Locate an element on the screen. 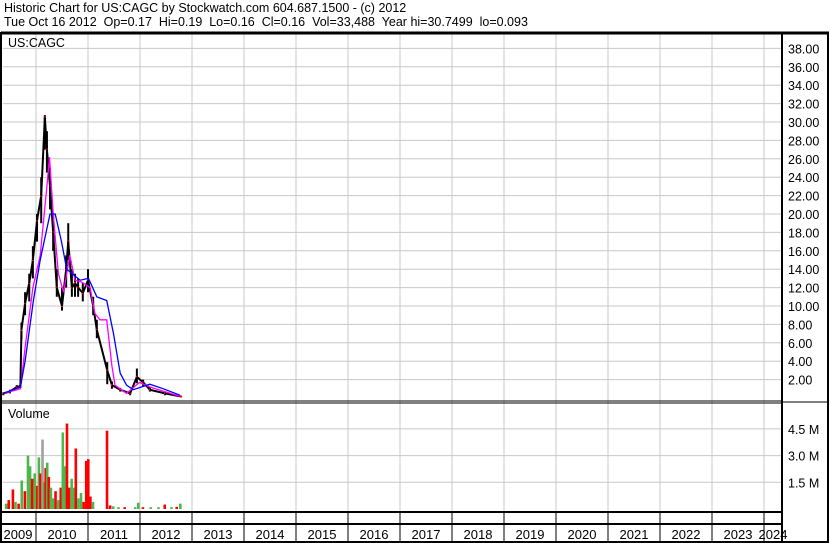  year-label: 2015 is located at coordinates (322, 534).